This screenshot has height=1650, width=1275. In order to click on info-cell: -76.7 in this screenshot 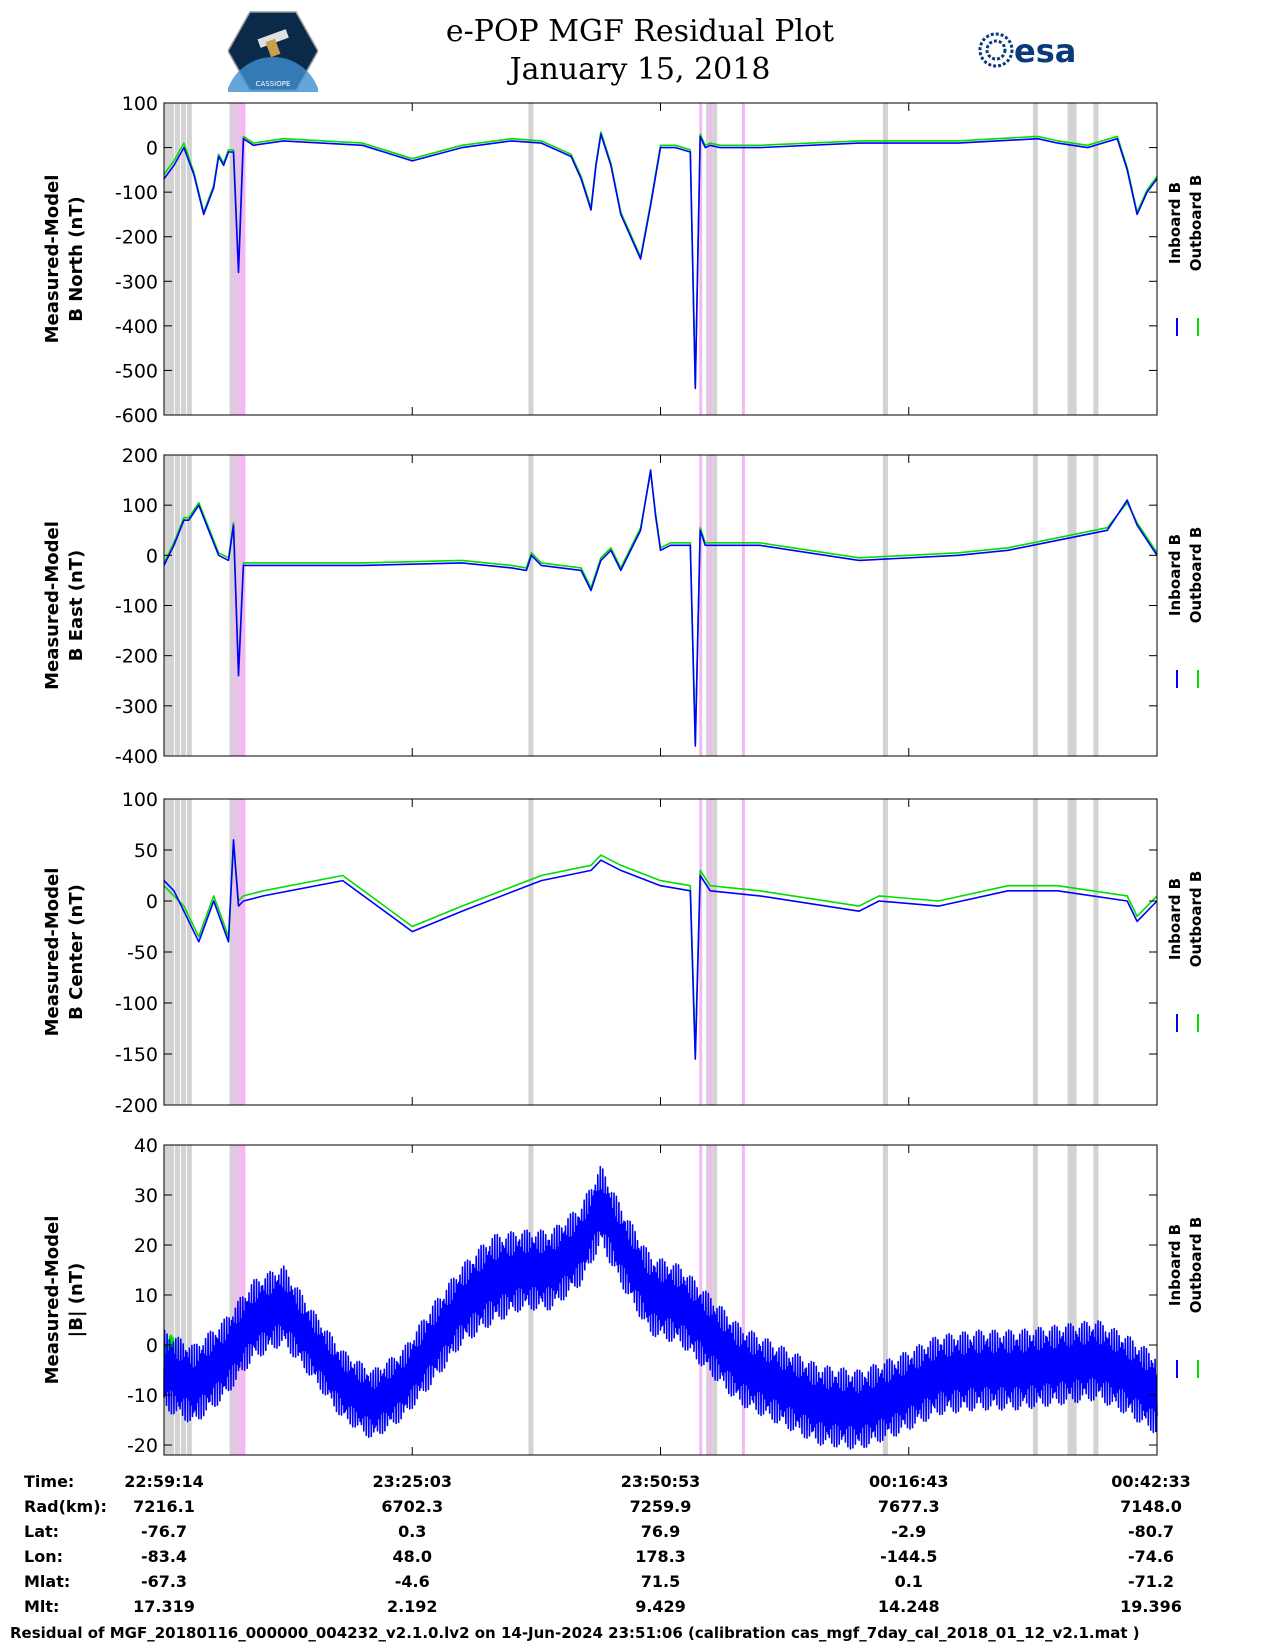, I will do `click(164, 1531)`.